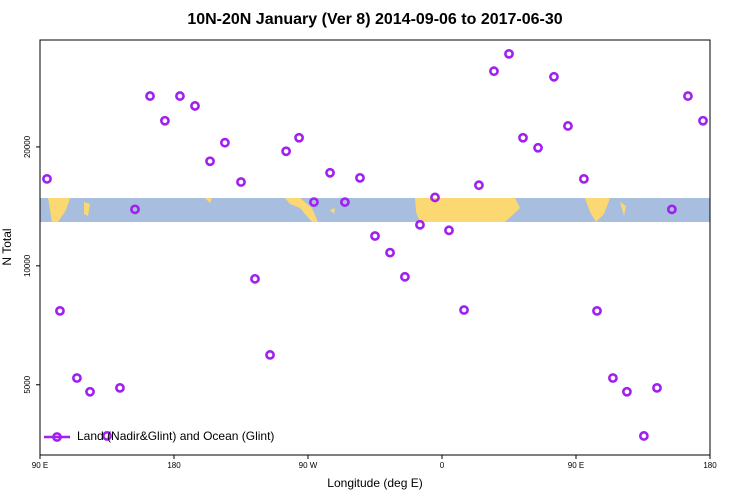 The image size is (750, 500). Describe the element at coordinates (442, 465) in the screenshot. I see `x-tick-label: 0` at that location.